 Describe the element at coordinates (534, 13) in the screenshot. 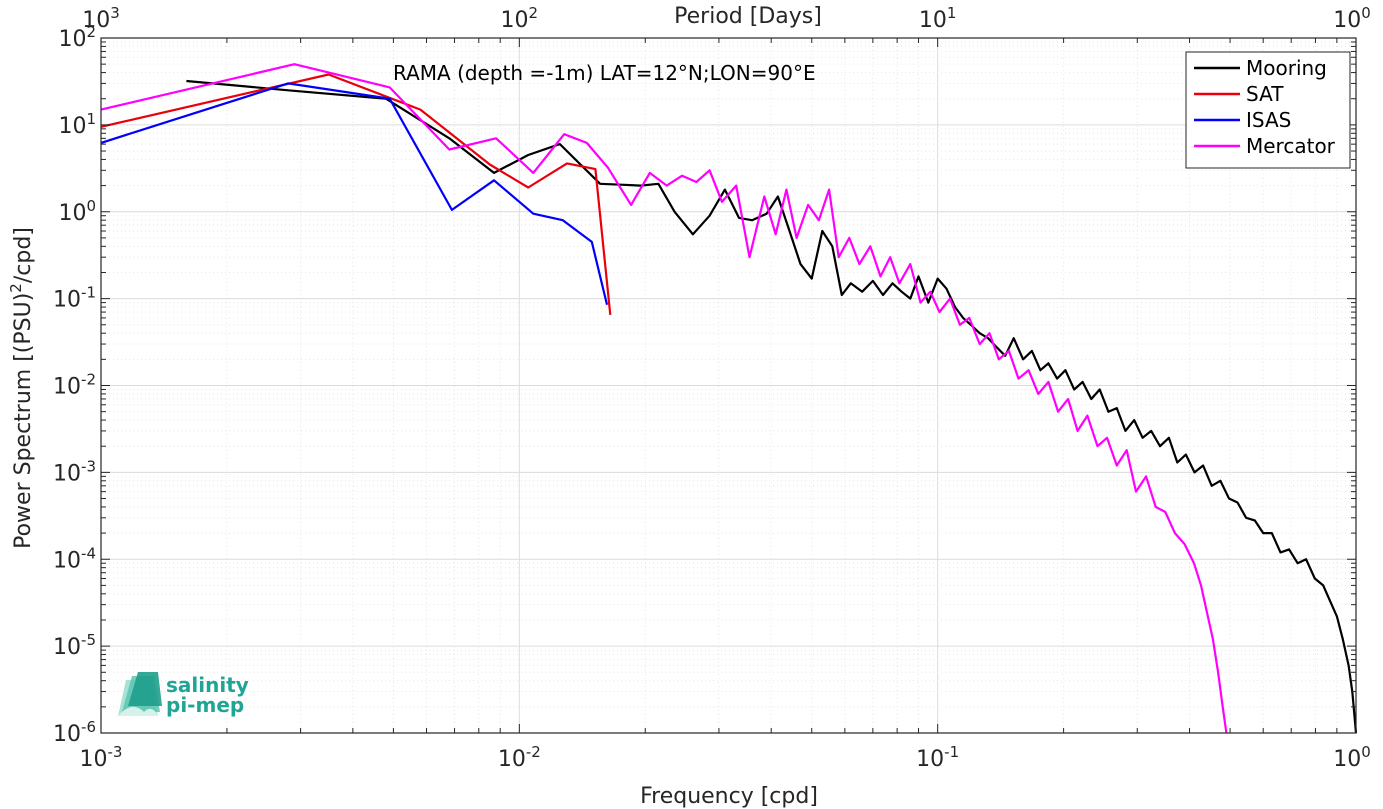

I see `top-tick-label-exponent: 2` at that location.